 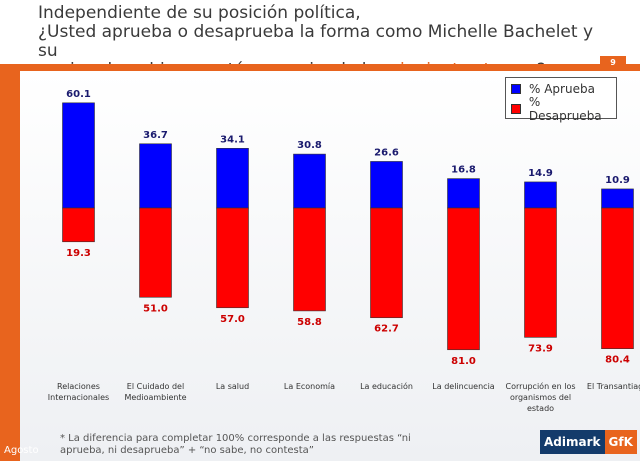 I want to click on category-label: Internacionales, so click(x=78, y=397).